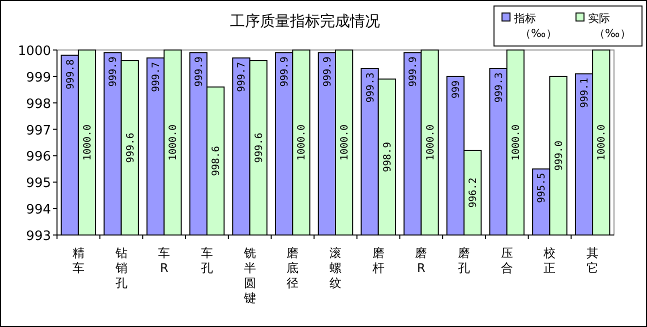 Image resolution: width=647 pixels, height=327 pixels. Describe the element at coordinates (336, 268) in the screenshot. I see `x-tick-label: 滚螺纹` at that location.